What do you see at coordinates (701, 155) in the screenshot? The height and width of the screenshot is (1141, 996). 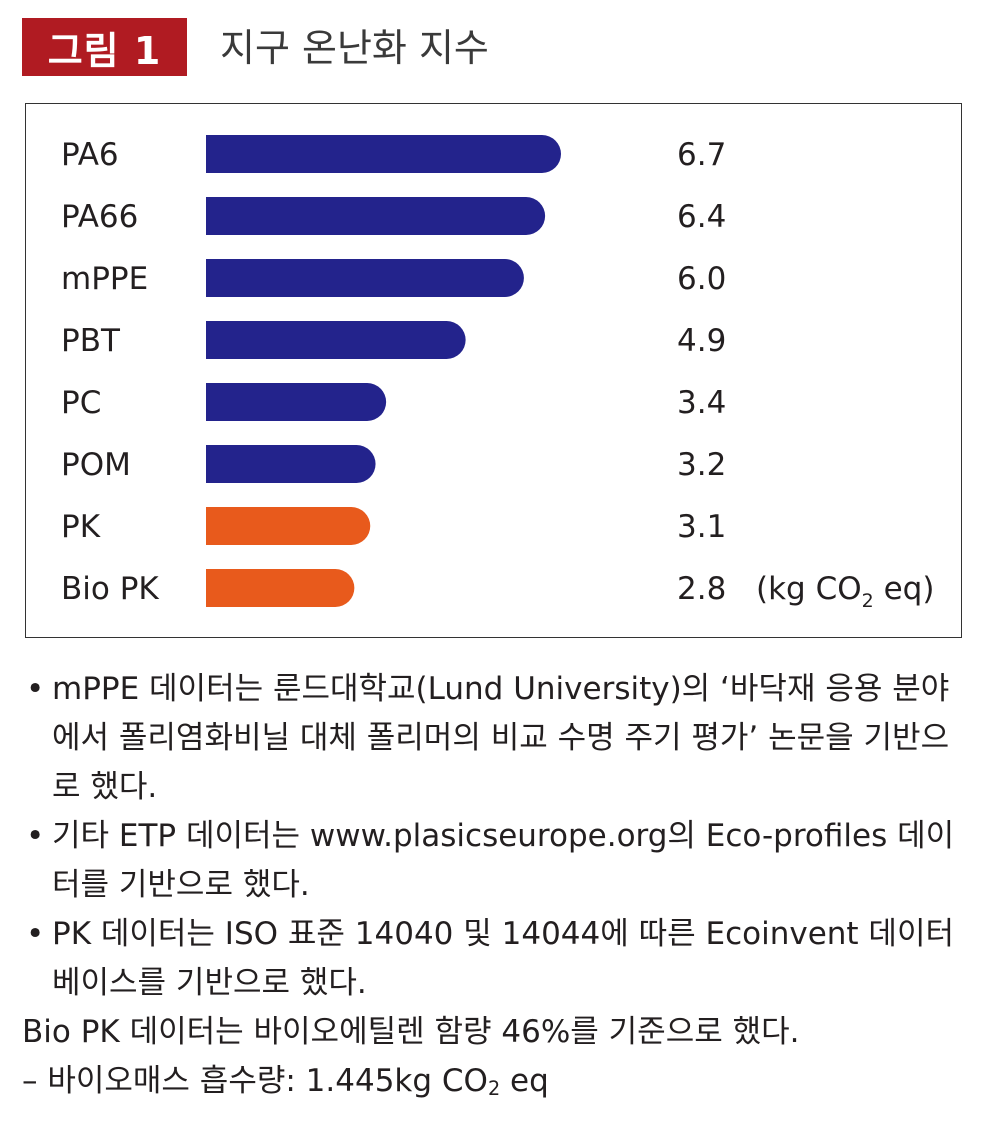 I see `value-label: 6.7` at bounding box center [701, 155].